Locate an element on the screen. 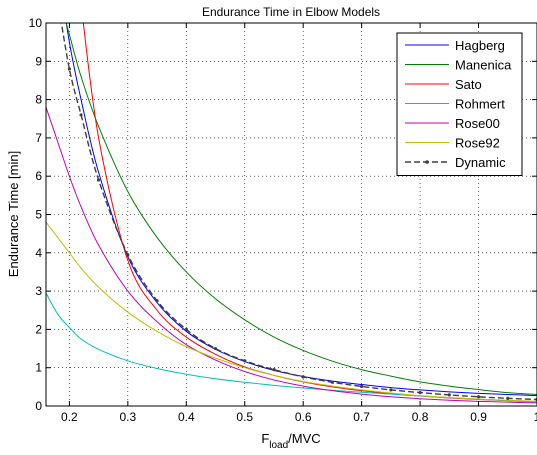 The image size is (537, 455). legend-label-rose92: Rose92 is located at coordinates (477, 143).